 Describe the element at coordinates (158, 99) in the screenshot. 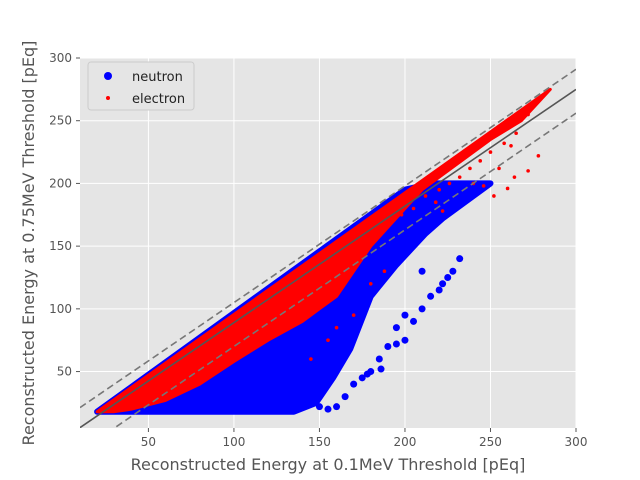

I see `legend-label-electron: electron` at that location.